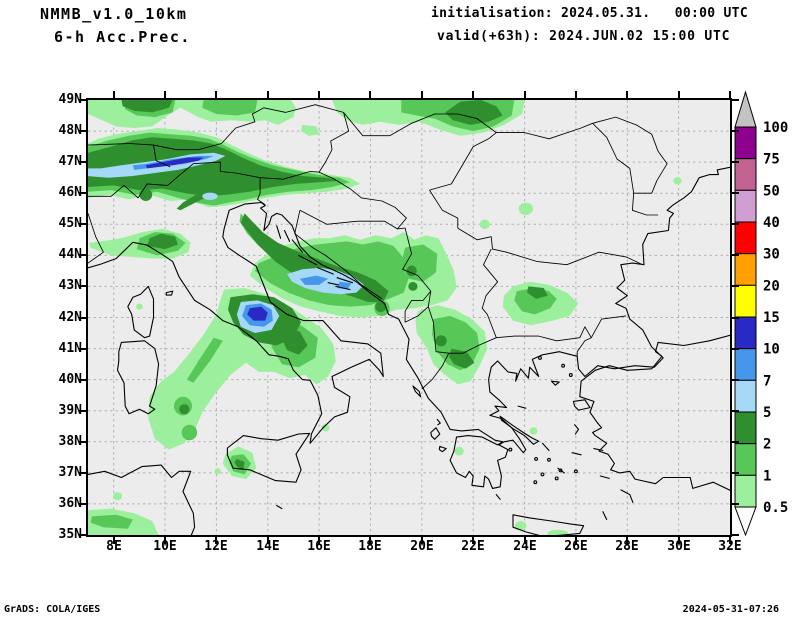 The width and height of the screenshot is (800, 618). I want to click on svg-text: 2, so click(767, 445).